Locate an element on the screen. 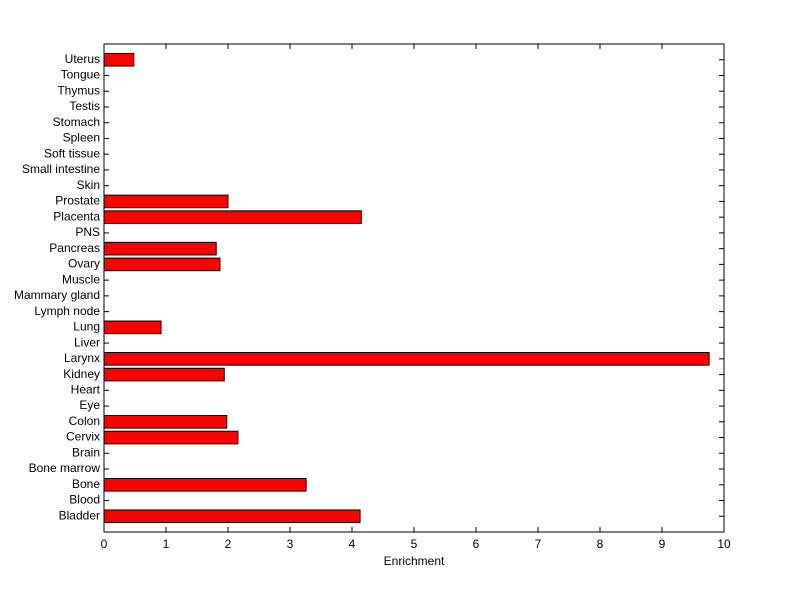  y-tick-label: Bone marrow is located at coordinates (65, 468).